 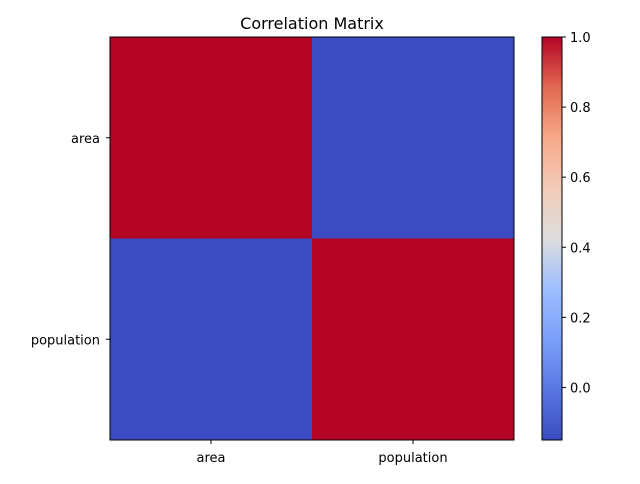 I want to click on chart-title: Correlation Matrix, so click(x=312, y=23).